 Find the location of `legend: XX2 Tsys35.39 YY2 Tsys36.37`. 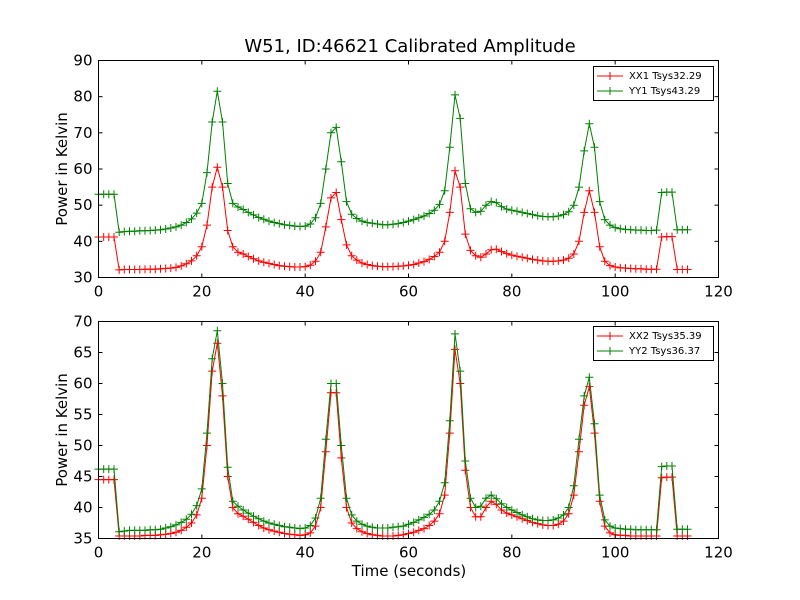

legend: XX2 Tsys35.39 YY2 Tsys36.37 is located at coordinates (653, 343).